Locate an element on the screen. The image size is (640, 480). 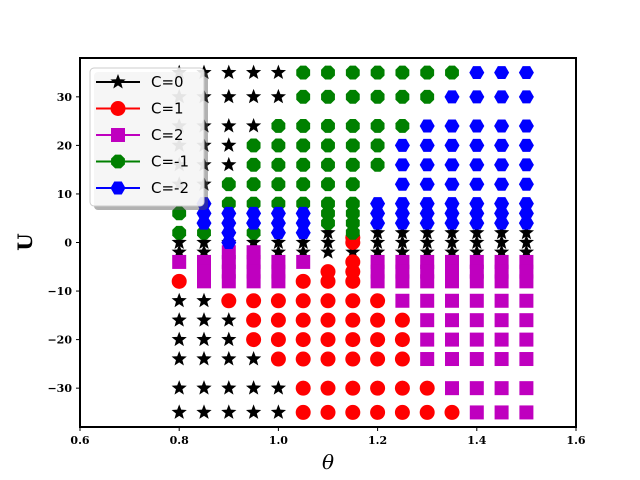
x-axis-ticks: 0.6 0.8 1.0 1.2 1.4 1.6 is located at coordinates (328, 437).